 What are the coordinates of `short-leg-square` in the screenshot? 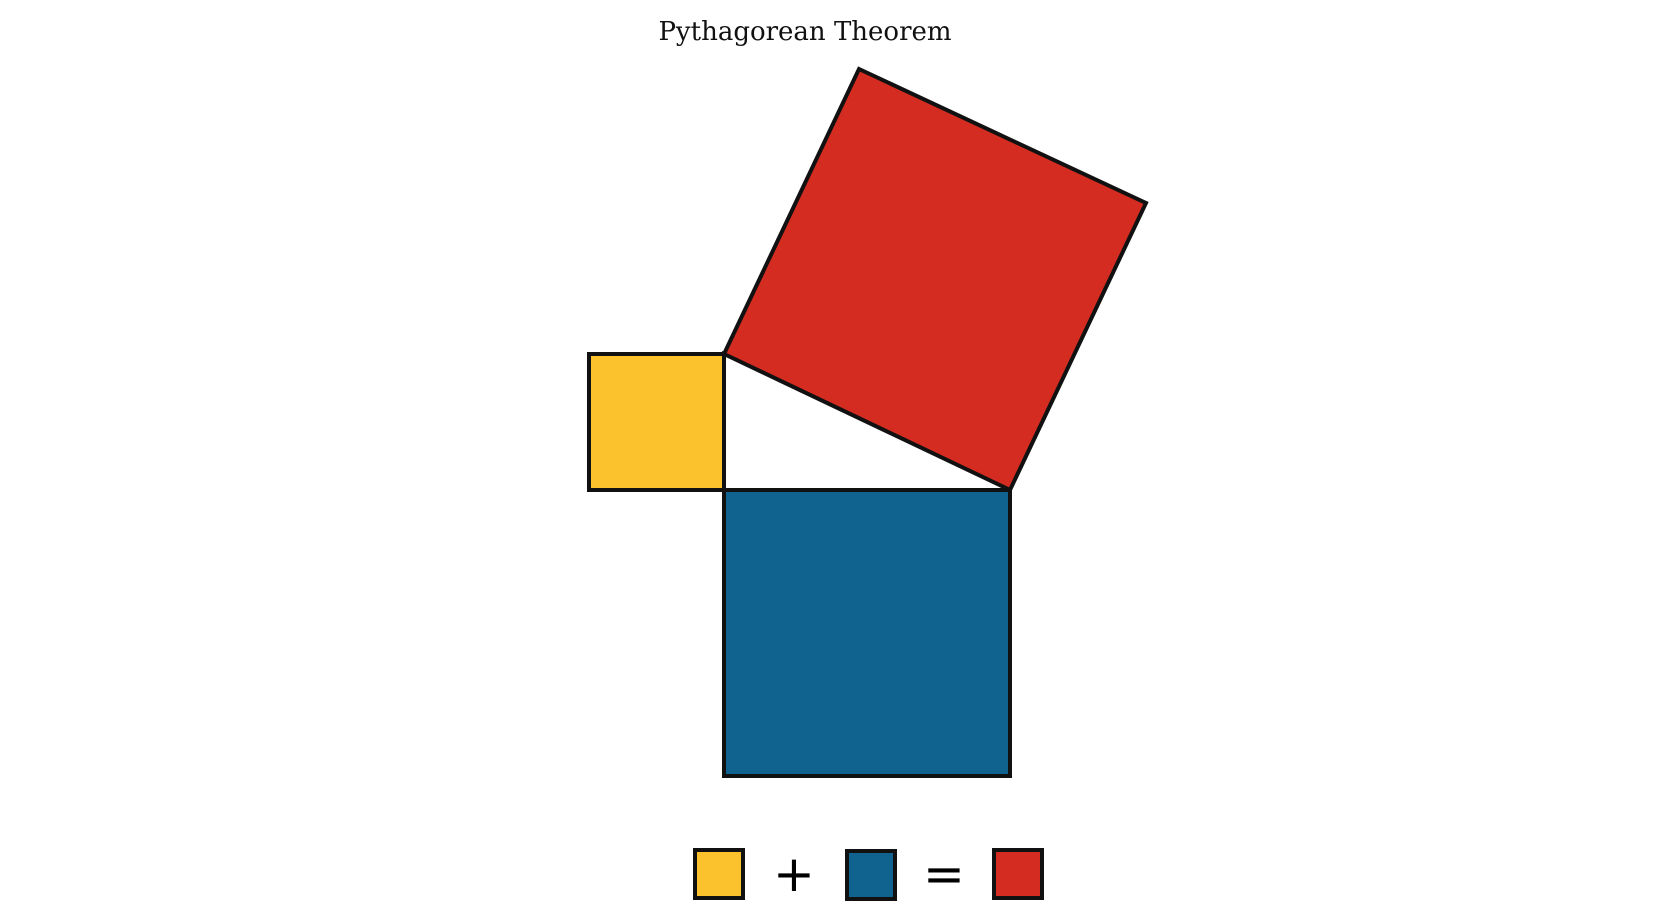 It's located at (656, 422).